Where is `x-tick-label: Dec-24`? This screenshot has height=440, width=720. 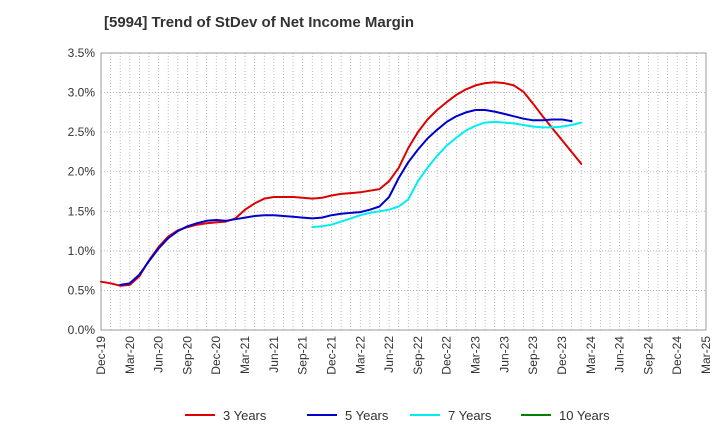
x-tick-label: Dec-24 is located at coordinates (677, 355).